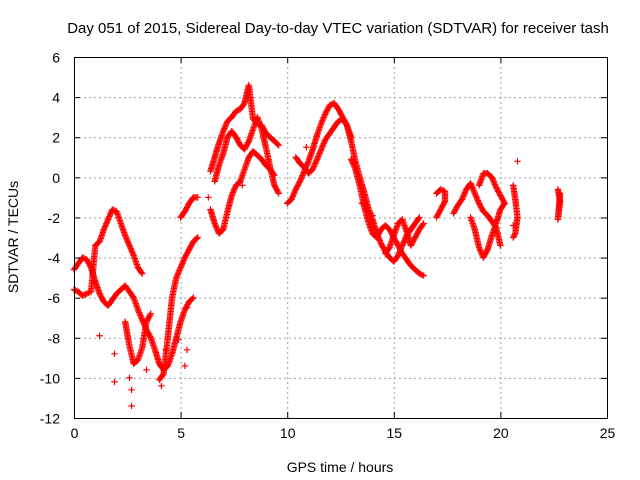 This screenshot has width=640, height=480. What do you see at coordinates (54, 338) in the screenshot?
I see `y-tick-label: -8` at bounding box center [54, 338].